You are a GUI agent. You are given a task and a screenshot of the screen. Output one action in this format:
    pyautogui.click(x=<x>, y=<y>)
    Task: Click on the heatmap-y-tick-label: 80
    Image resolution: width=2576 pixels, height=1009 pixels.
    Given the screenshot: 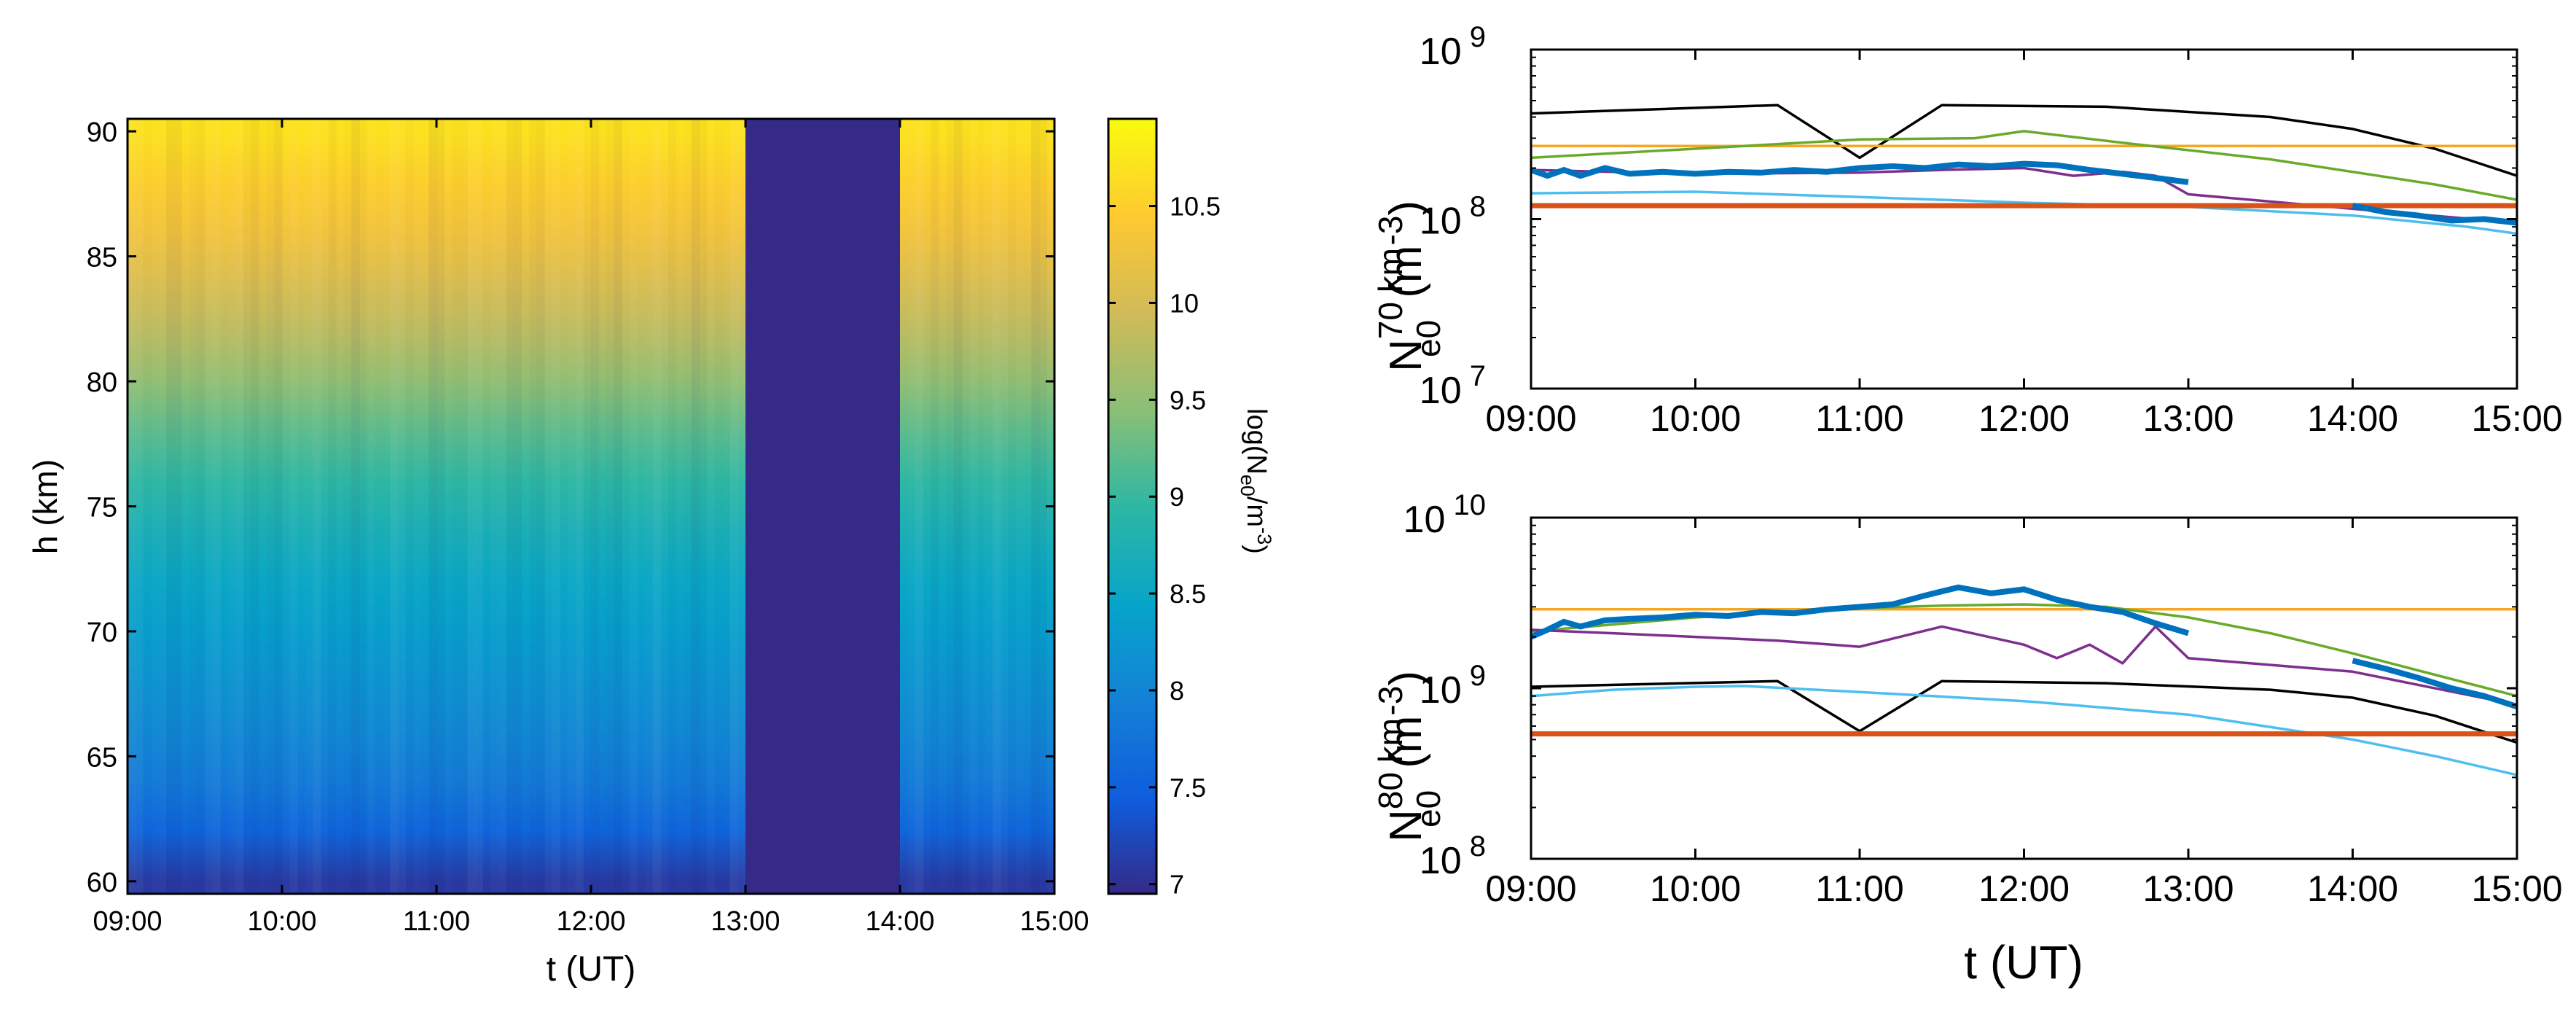 What is the action you would take?
    pyautogui.click(x=102, y=382)
    